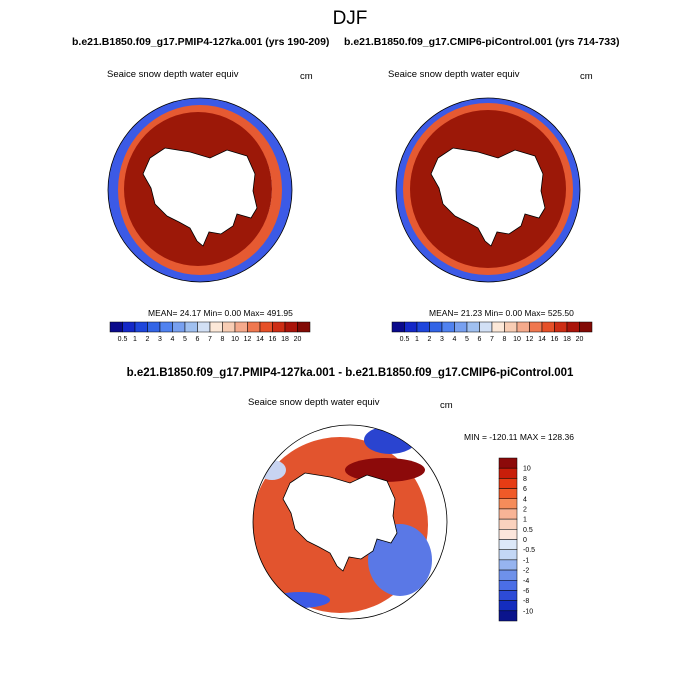  Describe the element at coordinates (235, 339) in the screenshot. I see `panel-1-colorbar-tick-label: 10` at that location.